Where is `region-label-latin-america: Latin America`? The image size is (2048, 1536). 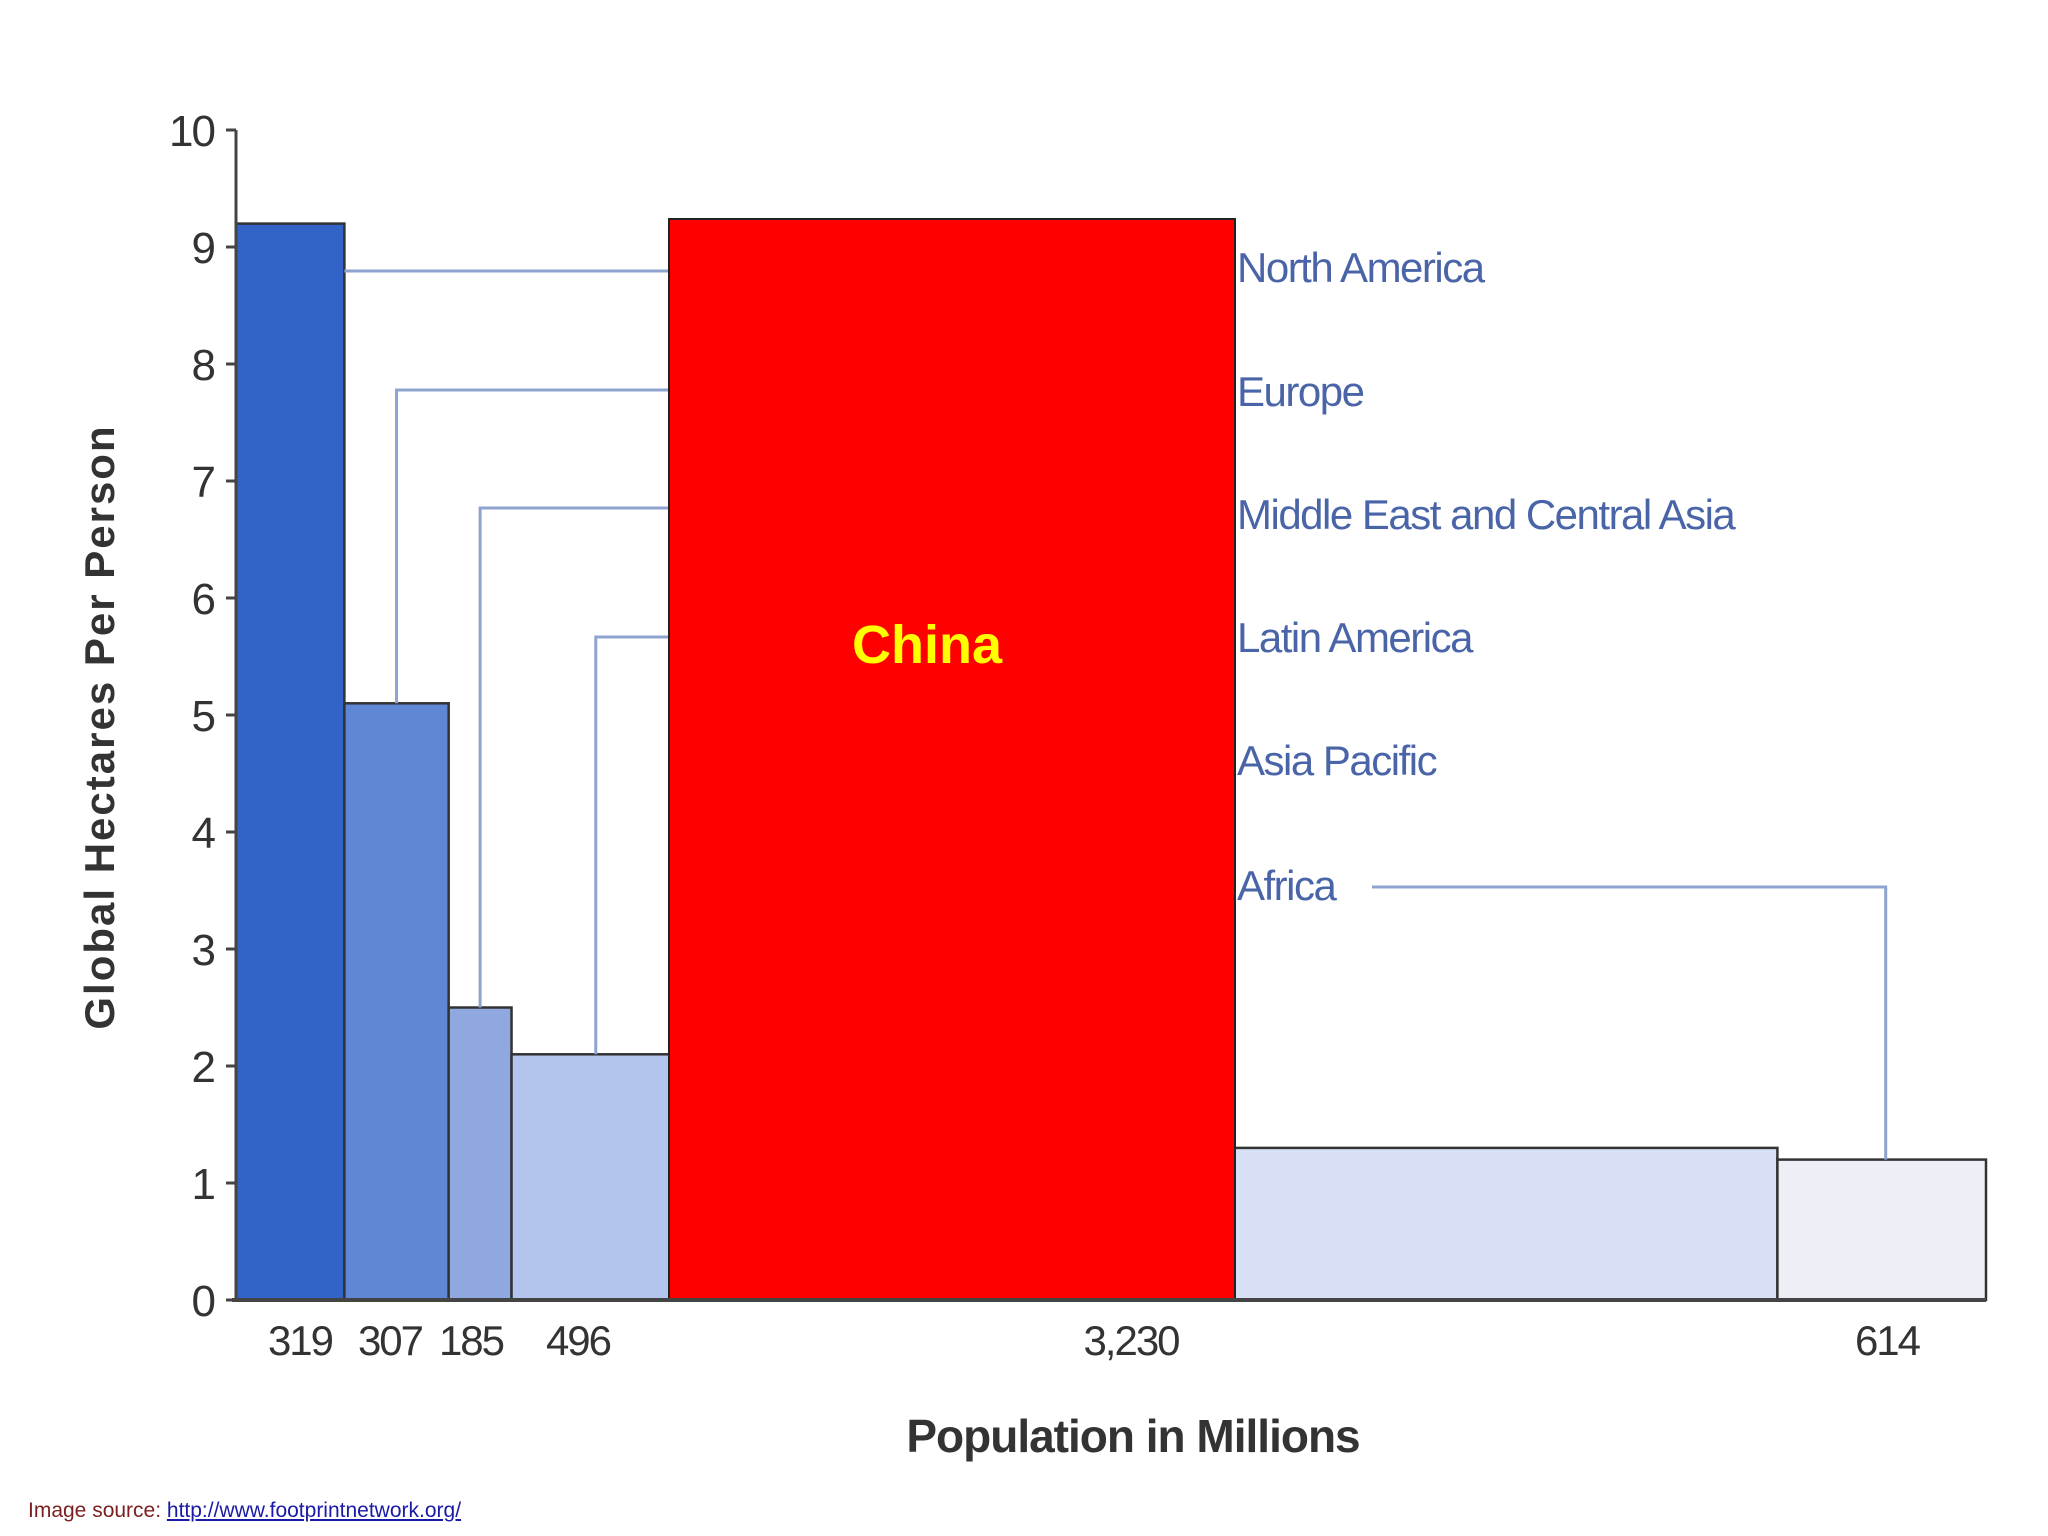
region-label-latin-america: Latin America is located at coordinates (1355, 637).